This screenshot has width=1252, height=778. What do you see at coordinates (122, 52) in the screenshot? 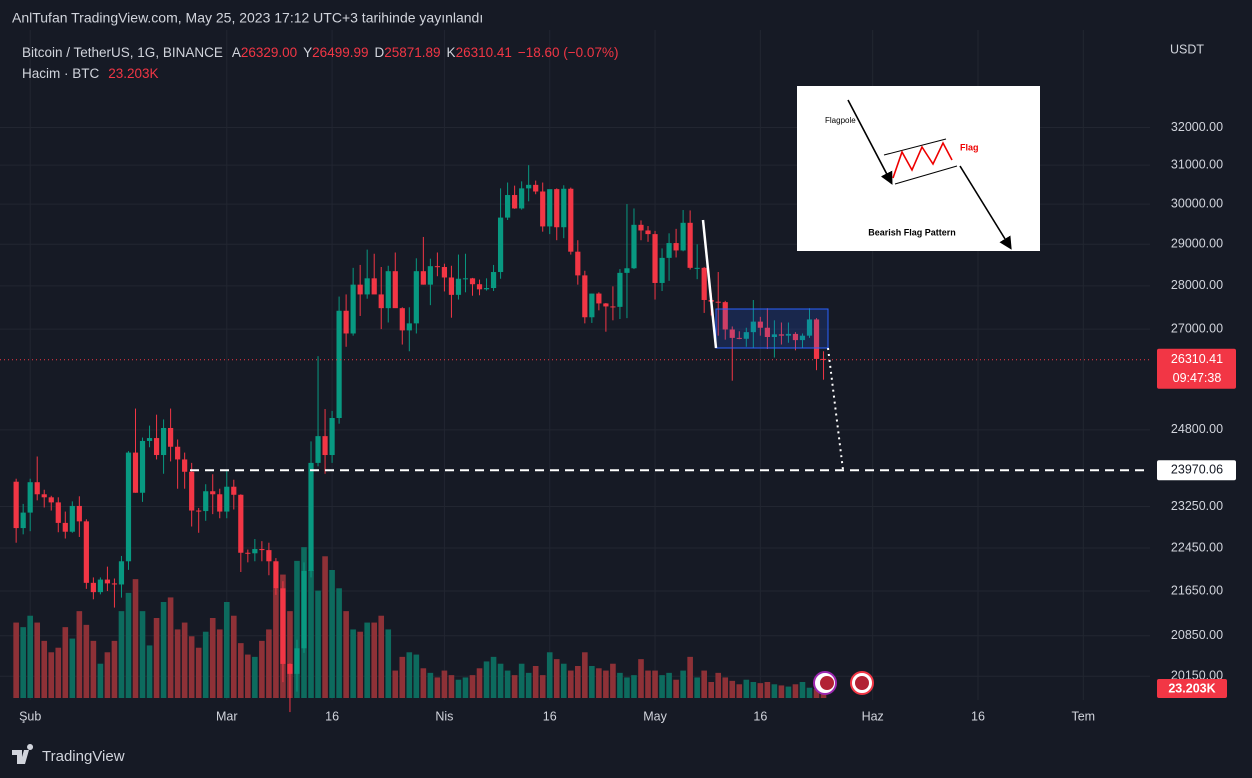
I see `symbol: Bitcoin / TetherUS, 1G, BINANCE` at bounding box center [122, 52].